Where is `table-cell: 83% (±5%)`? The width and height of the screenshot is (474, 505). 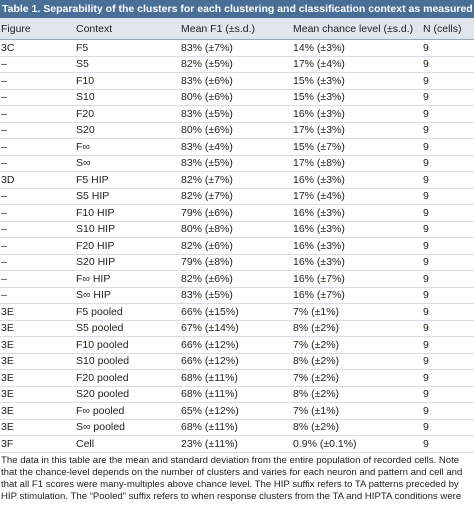
table-cell: 83% (±5%) is located at coordinates (236, 295).